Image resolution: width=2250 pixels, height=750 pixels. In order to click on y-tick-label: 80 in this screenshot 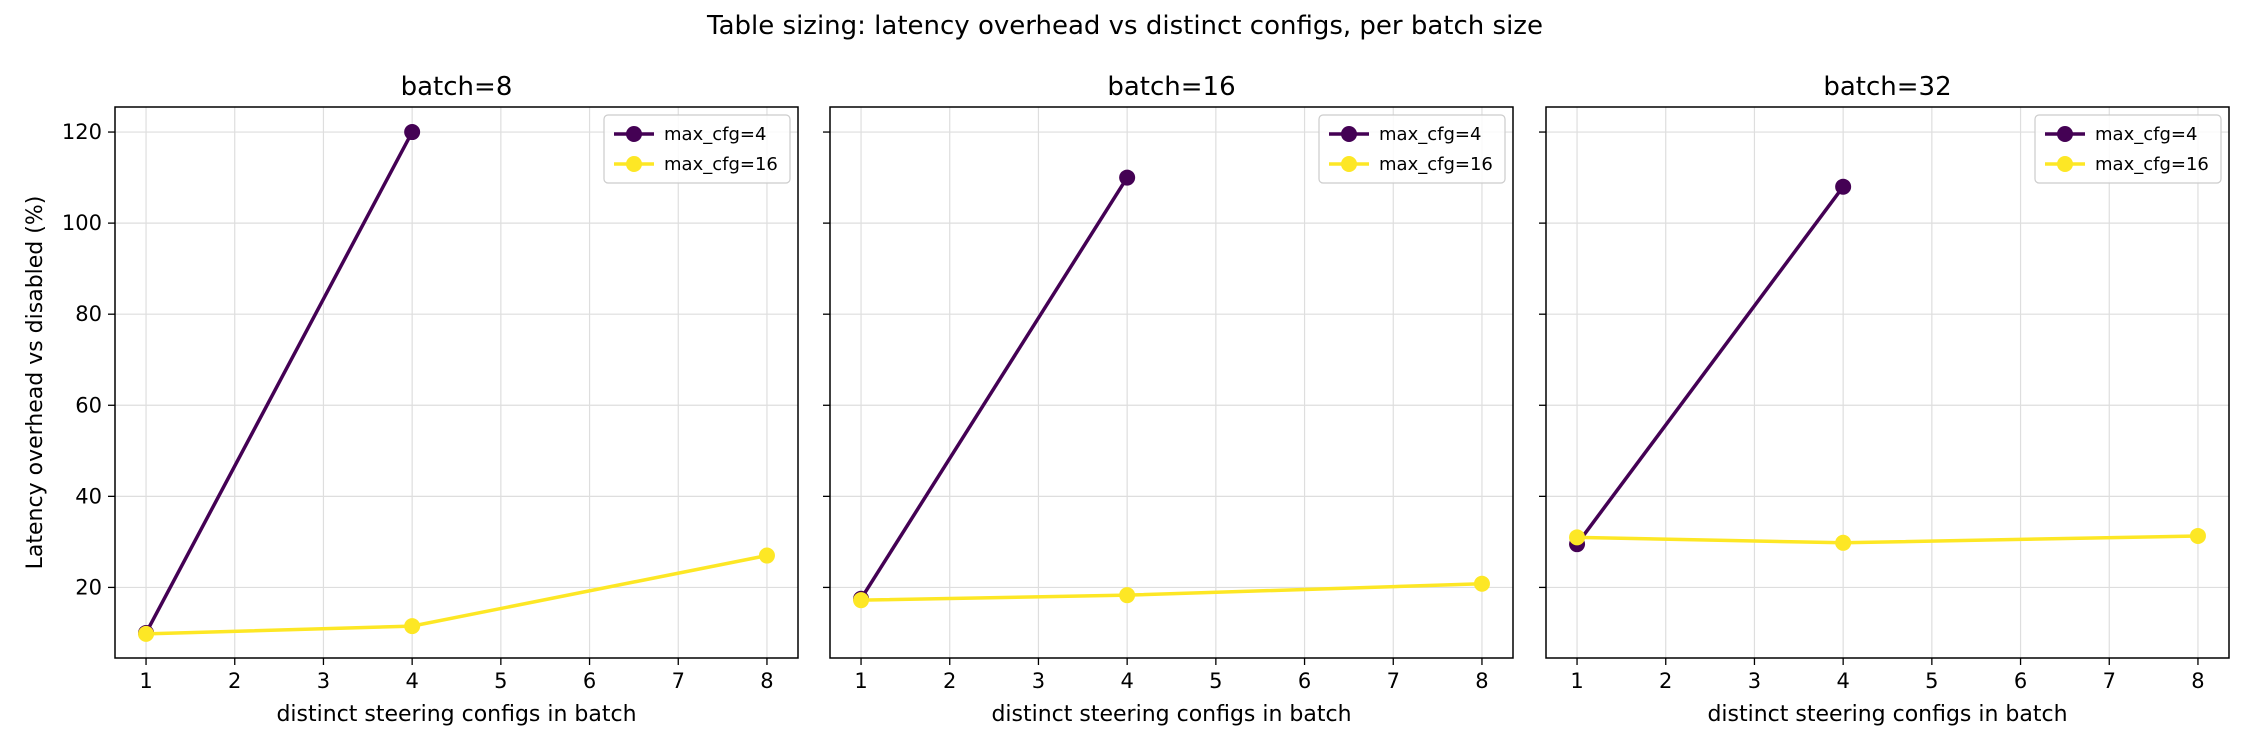, I will do `click(88, 314)`.